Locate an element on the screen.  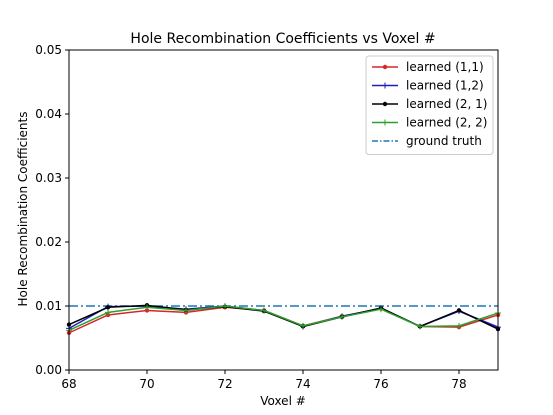
legend-box is located at coordinates (429, 105).